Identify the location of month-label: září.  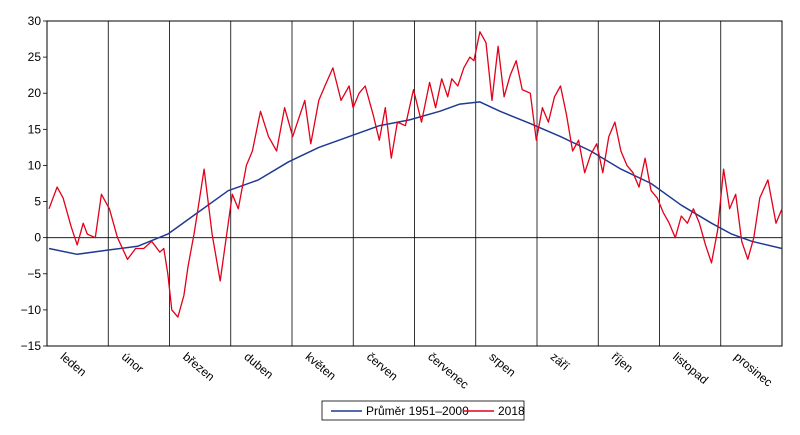
(560, 362).